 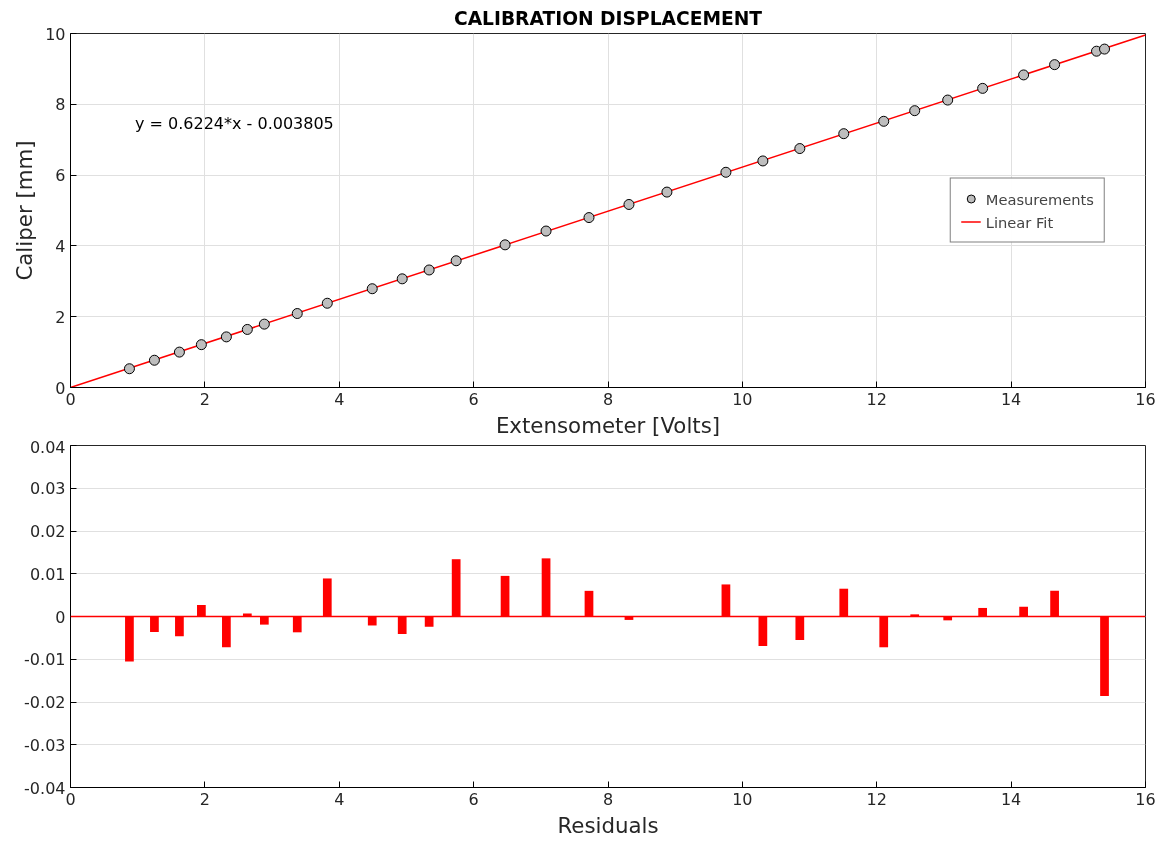 I want to click on y-tick-label: 2, so click(x=60, y=317).